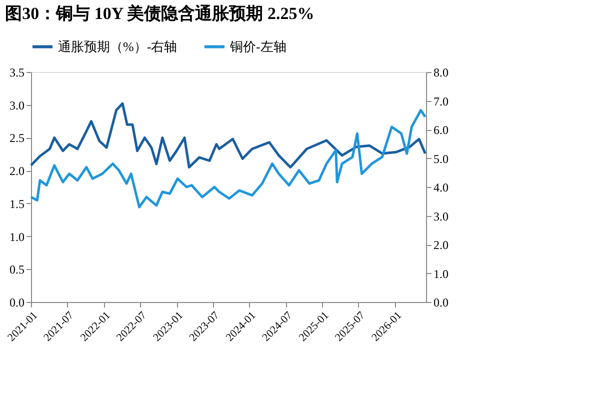  What do you see at coordinates (441, 273) in the screenshot?
I see `y2-tick-label: 1.0` at bounding box center [441, 273].